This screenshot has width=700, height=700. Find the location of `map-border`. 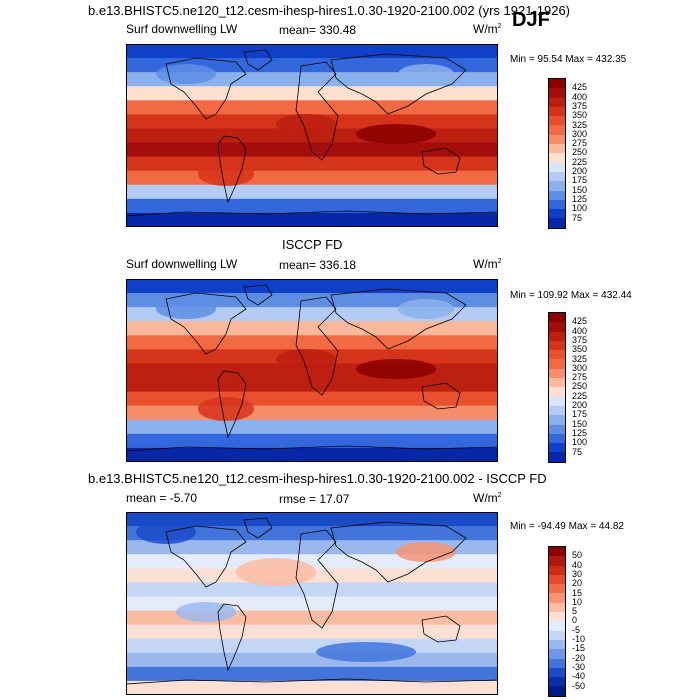

map-border is located at coordinates (312, 603).